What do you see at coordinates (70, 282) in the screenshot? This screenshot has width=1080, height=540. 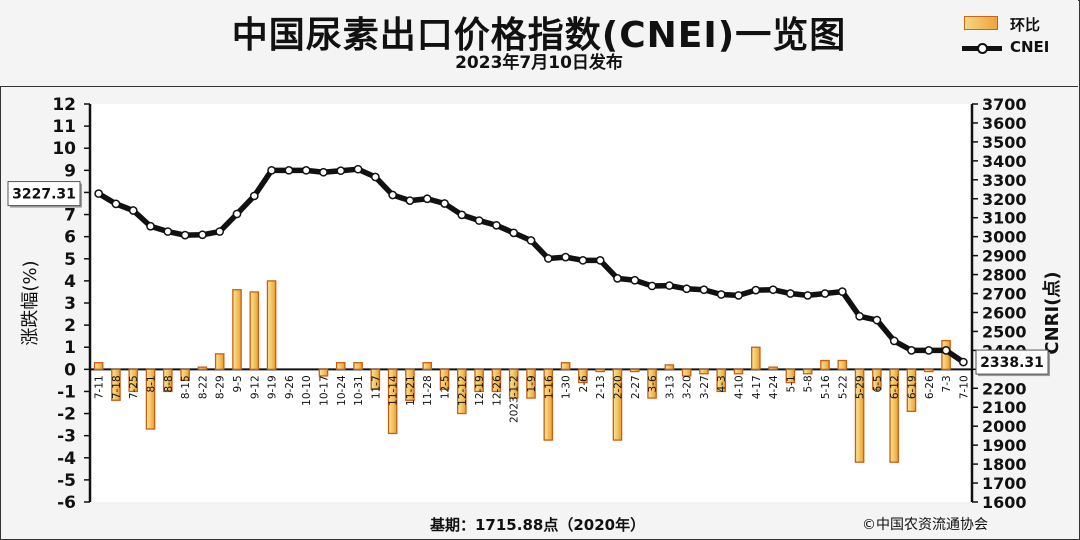 I see `left-tick-label: 4` at bounding box center [70, 282].